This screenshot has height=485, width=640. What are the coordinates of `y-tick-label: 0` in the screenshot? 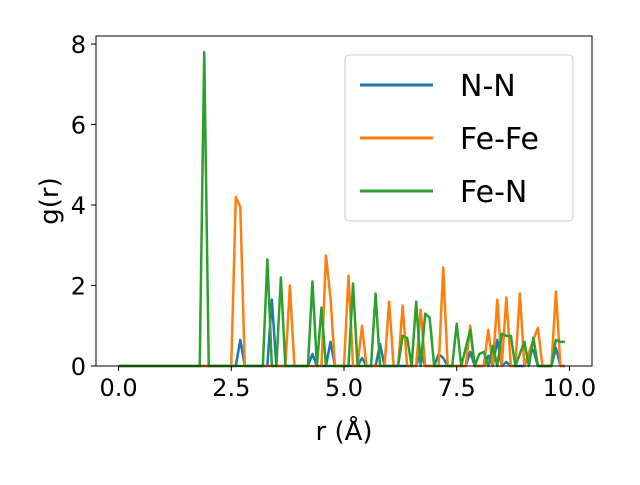 It's located at (78, 367).